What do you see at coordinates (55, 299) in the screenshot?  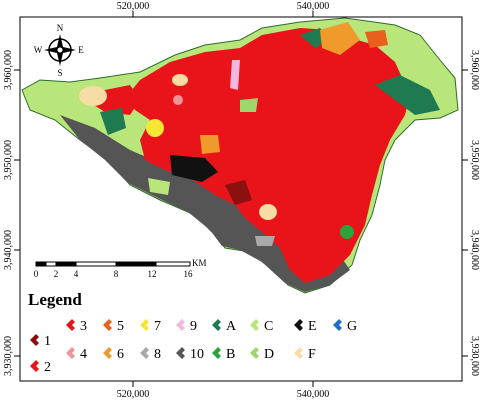 I see `legend-title: Legend` at bounding box center [55, 299].